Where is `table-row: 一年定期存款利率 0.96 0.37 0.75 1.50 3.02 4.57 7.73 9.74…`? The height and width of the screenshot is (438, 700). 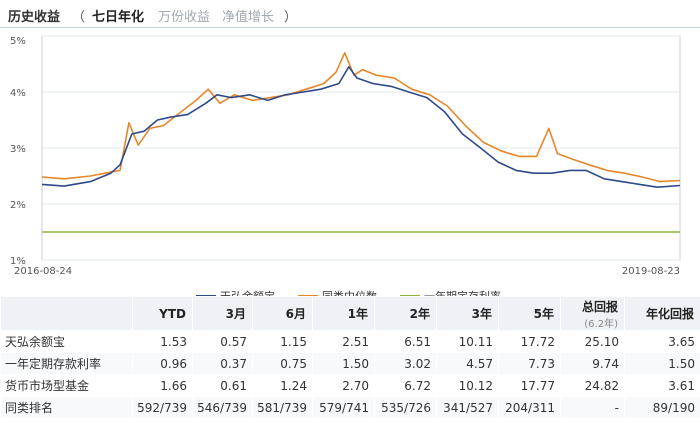
table-row: 一年定期存款利率 0.96 0.37 0.75 1.50 3.02 4.57 7.73 9.74… is located at coordinates (350, 363).